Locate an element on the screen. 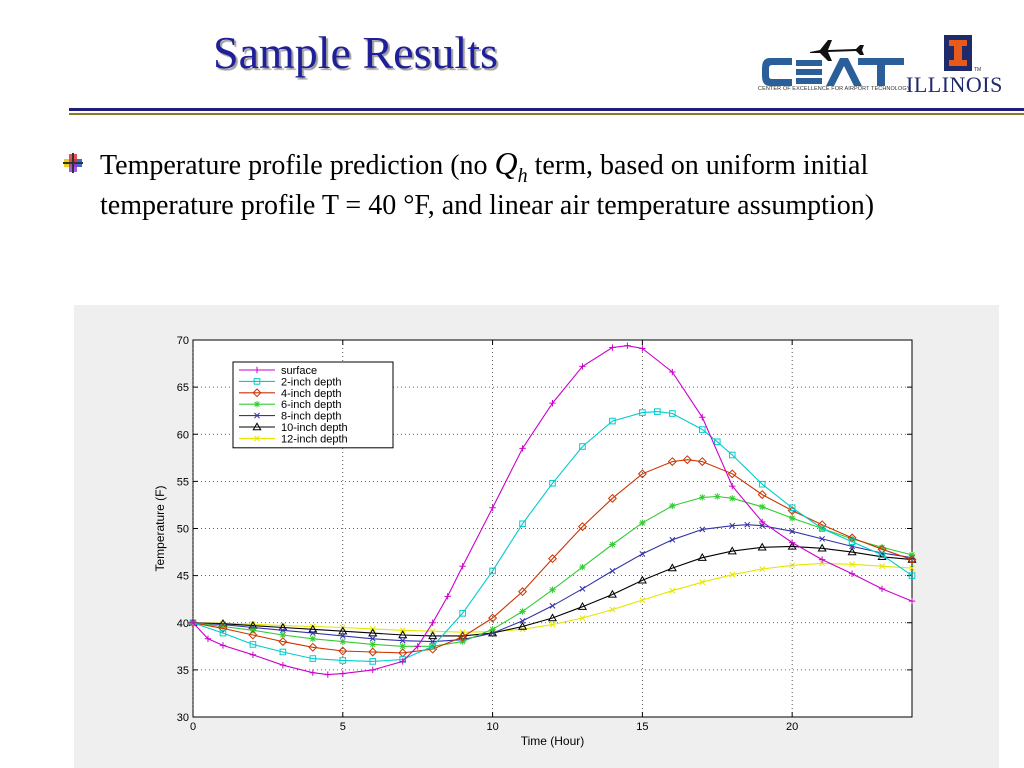  x-tick-label: 20 is located at coordinates (792, 727).